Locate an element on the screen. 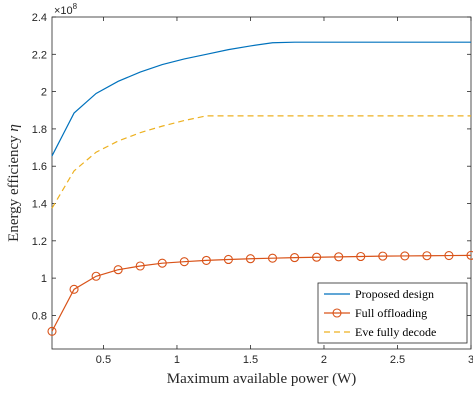  legend-entry-1: Proposed design is located at coordinates (394, 294).